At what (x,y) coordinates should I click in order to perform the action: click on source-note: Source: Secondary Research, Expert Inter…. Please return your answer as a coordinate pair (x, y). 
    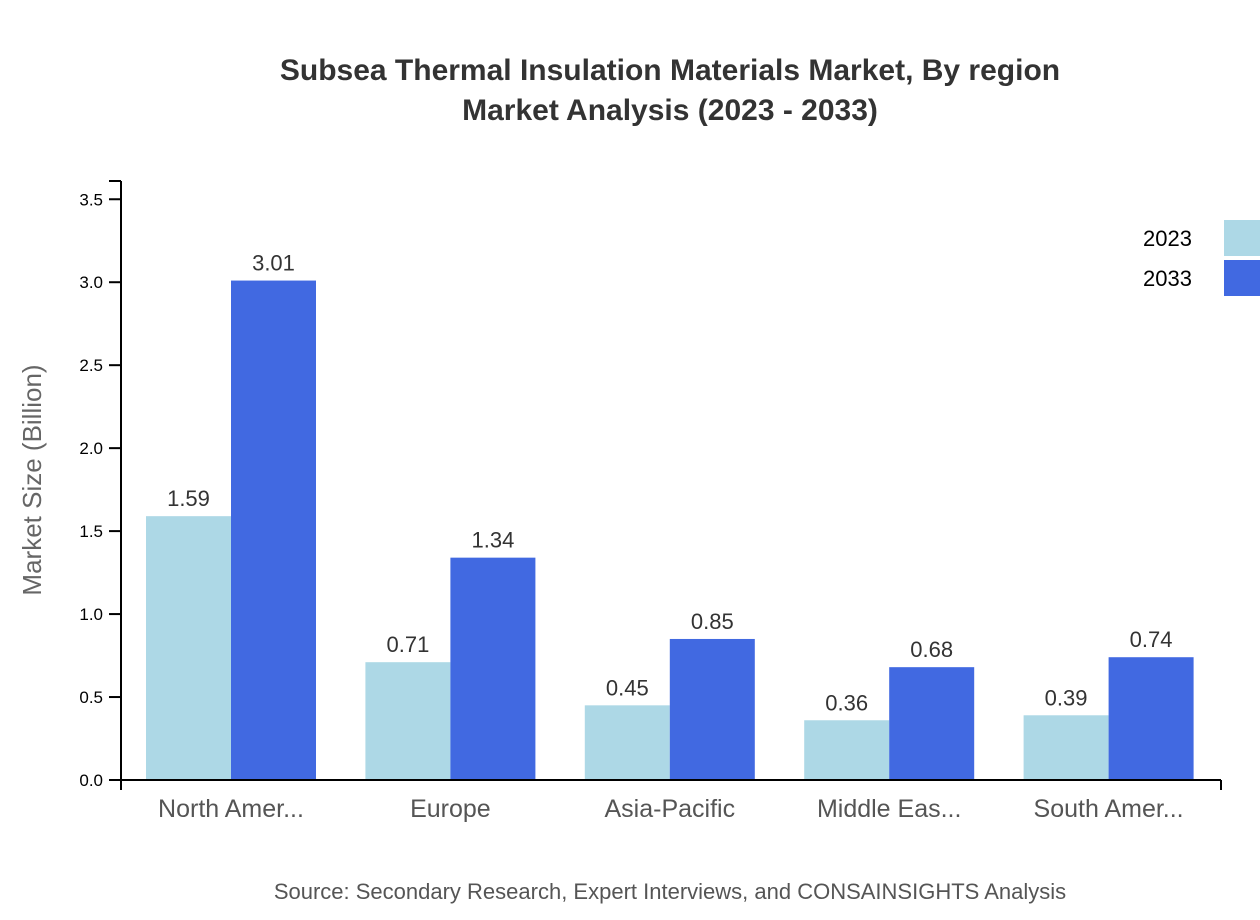
    Looking at the image, I should click on (670, 891).